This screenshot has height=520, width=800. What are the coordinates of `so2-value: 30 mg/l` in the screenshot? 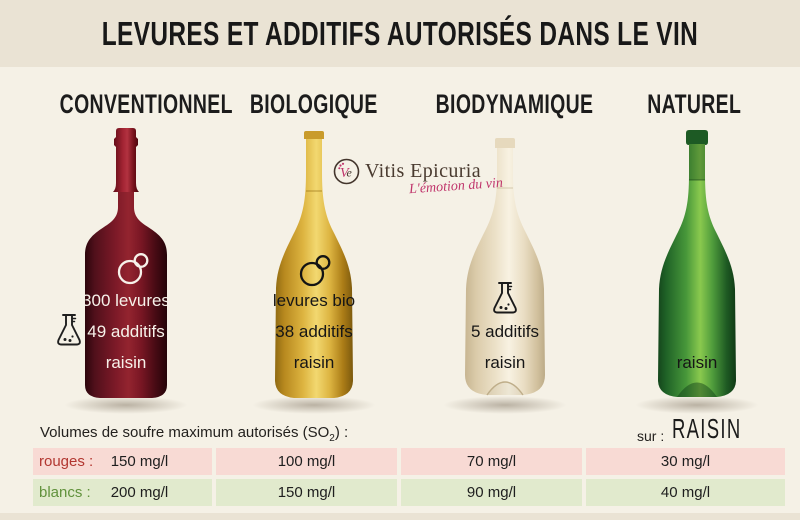 It's located at (685, 461).